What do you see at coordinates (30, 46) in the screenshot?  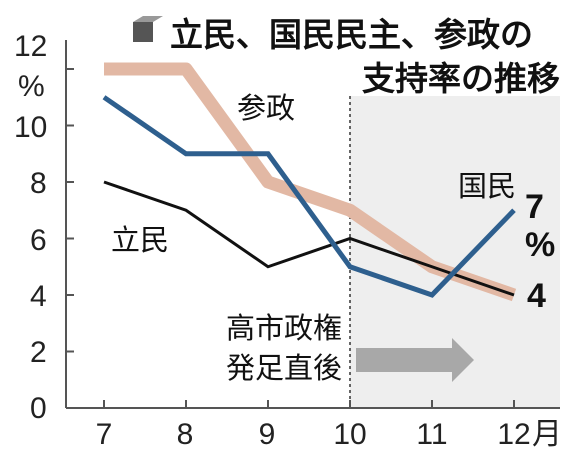 I see `y-tick-label-12: 12` at bounding box center [30, 46].